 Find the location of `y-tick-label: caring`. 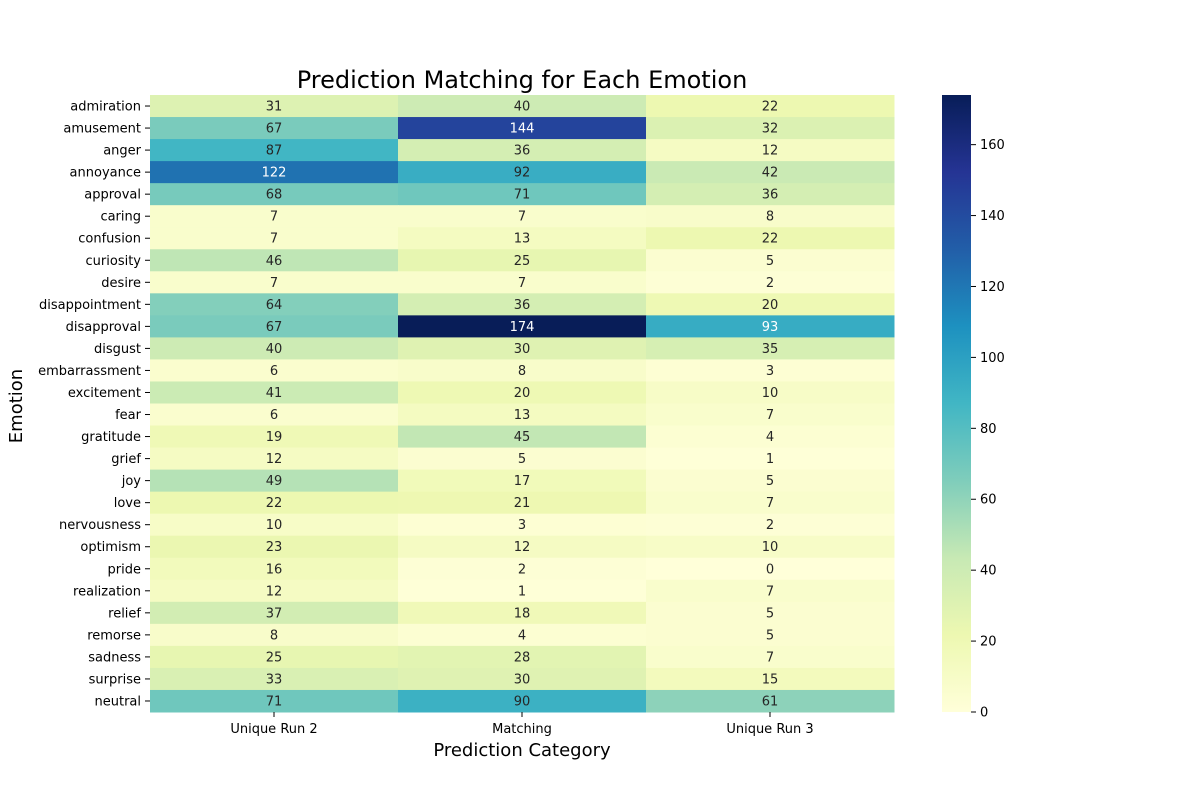

y-tick-label: caring is located at coordinates (120, 217).